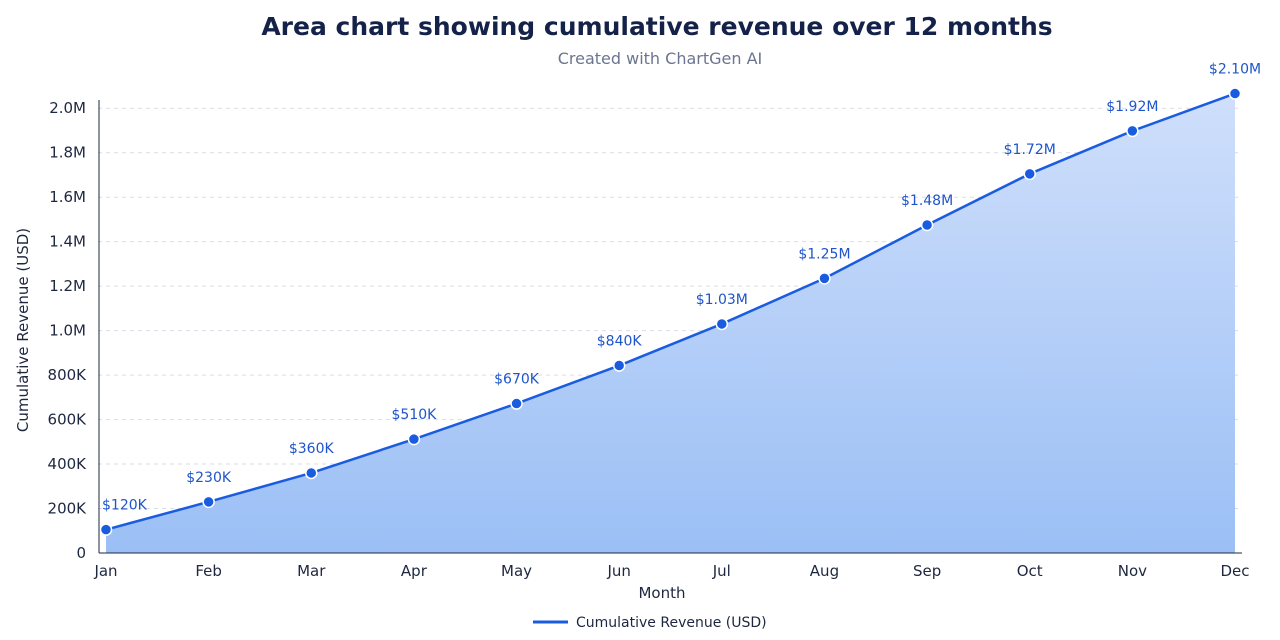 This screenshot has width=1280, height=640. Describe the element at coordinates (312, 449) in the screenshot. I see `data-label: $360K` at that location.